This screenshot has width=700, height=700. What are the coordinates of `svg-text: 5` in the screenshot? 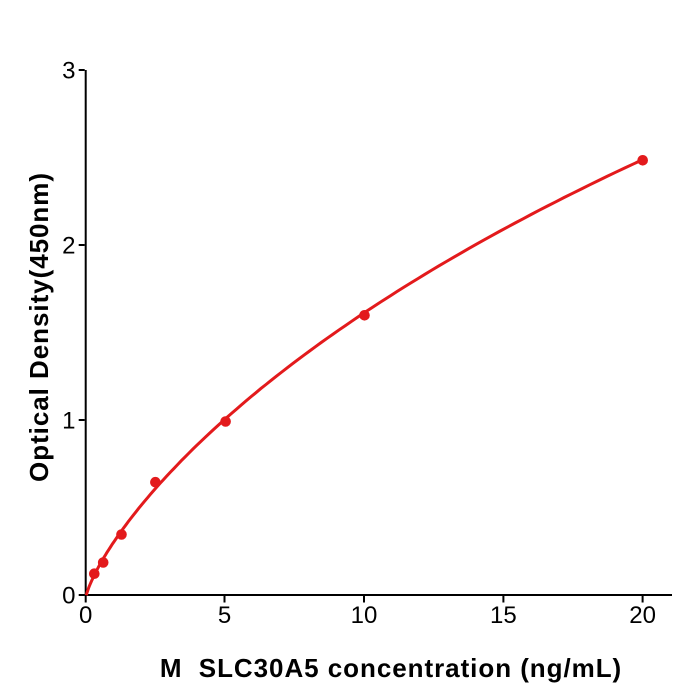 It's located at (224, 615).